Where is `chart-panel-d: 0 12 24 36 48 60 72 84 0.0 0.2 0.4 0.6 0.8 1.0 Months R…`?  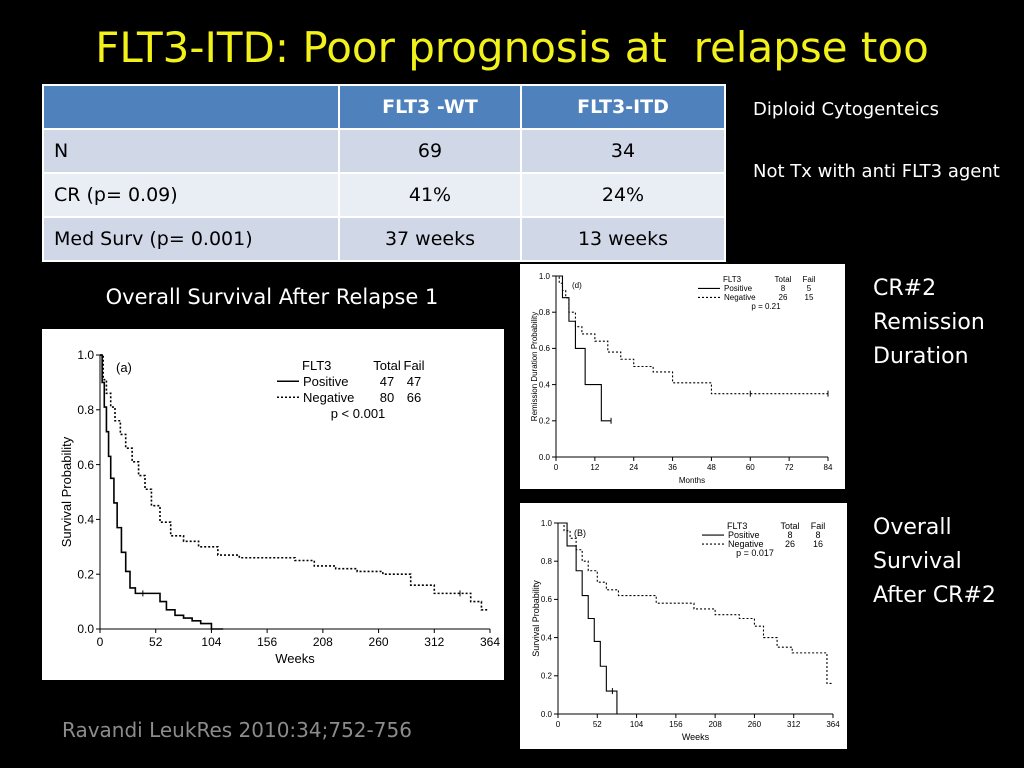
chart-panel-d: 0 12 24 36 48 60 72 84 0.0 0.2 0.4 0.6 0.8 1.0 Months R… is located at coordinates (682, 376).